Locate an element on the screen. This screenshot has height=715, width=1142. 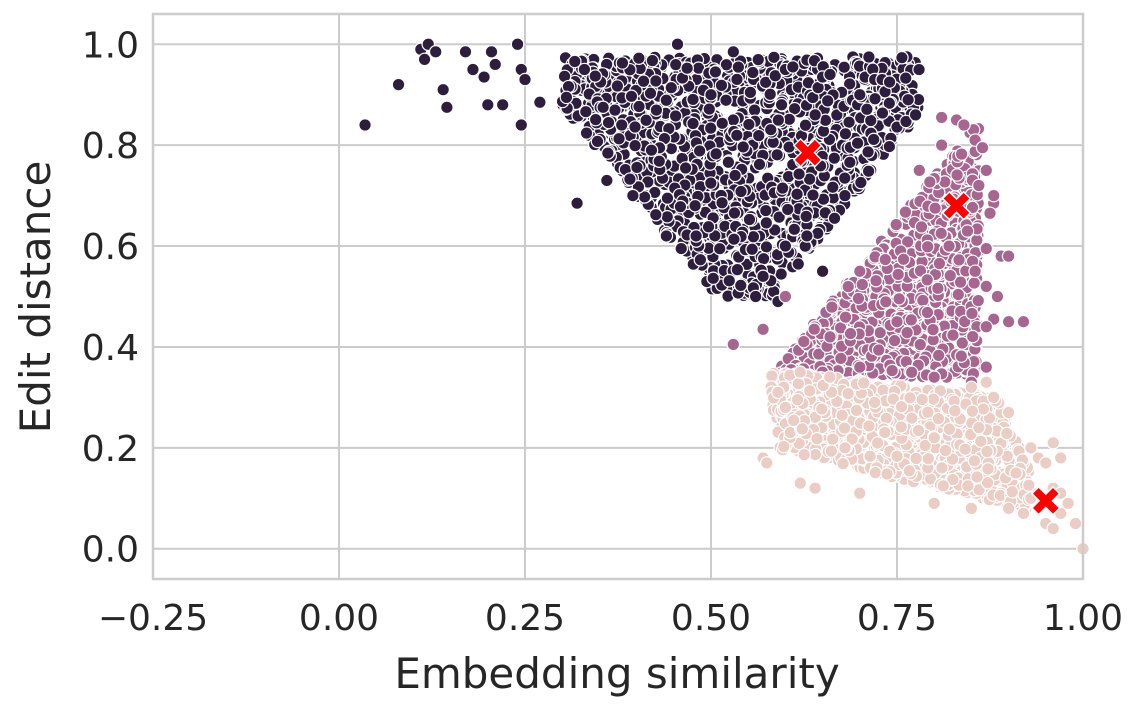
x-tick-label: 0.00 is located at coordinates (339, 618).